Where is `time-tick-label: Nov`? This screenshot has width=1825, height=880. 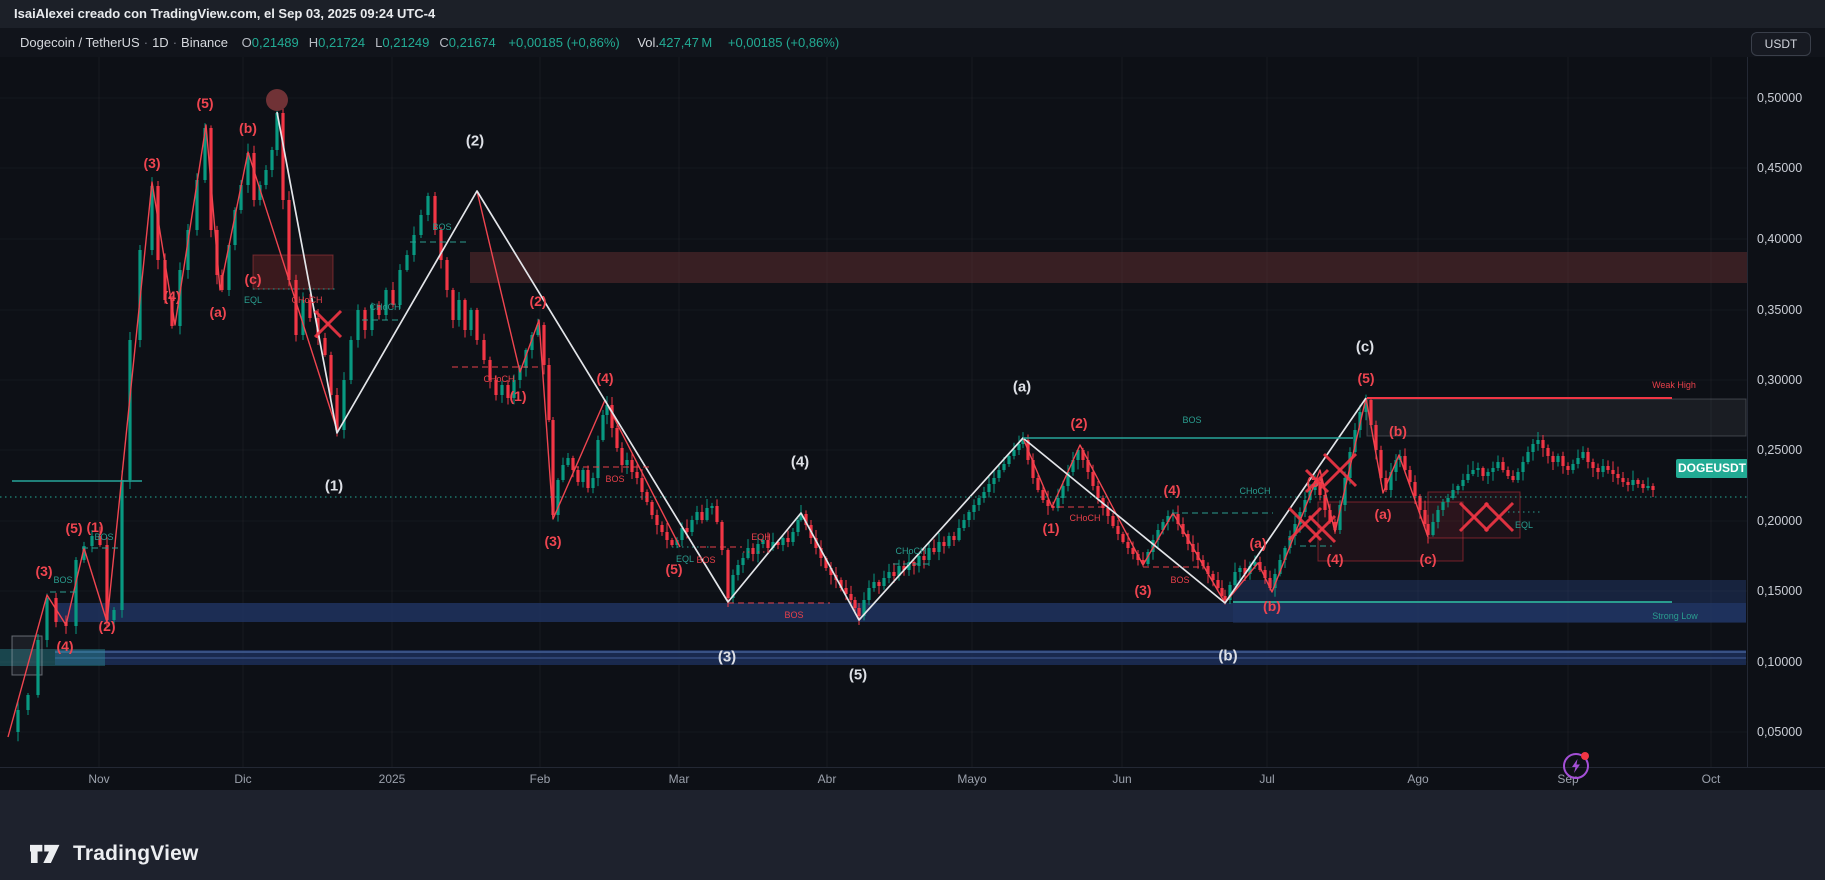
time-tick-label: Nov is located at coordinates (99, 779).